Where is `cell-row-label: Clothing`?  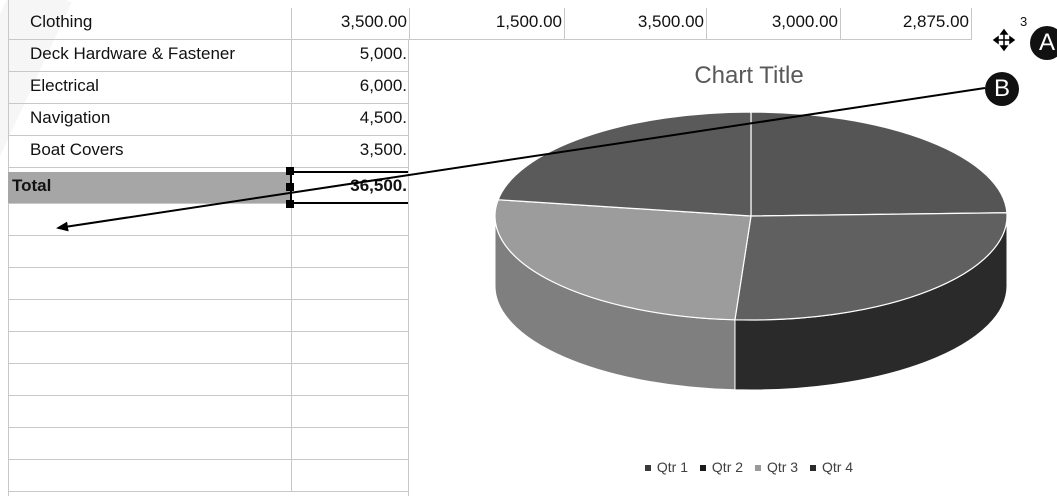
cell-row-label: Clothing is located at coordinates (150, 24).